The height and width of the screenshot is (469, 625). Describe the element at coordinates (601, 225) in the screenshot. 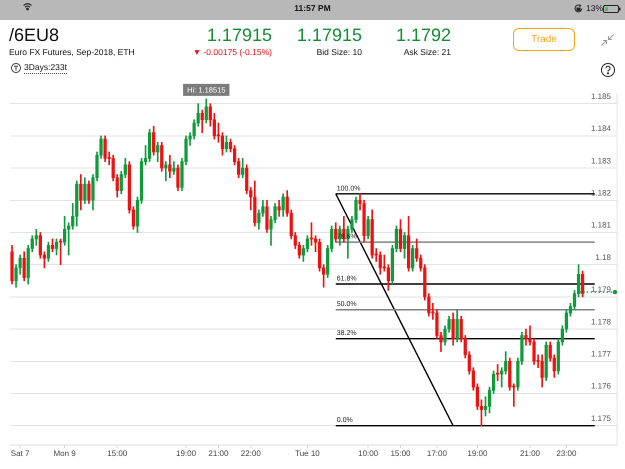

I see `y-tick-label: 1.181` at that location.